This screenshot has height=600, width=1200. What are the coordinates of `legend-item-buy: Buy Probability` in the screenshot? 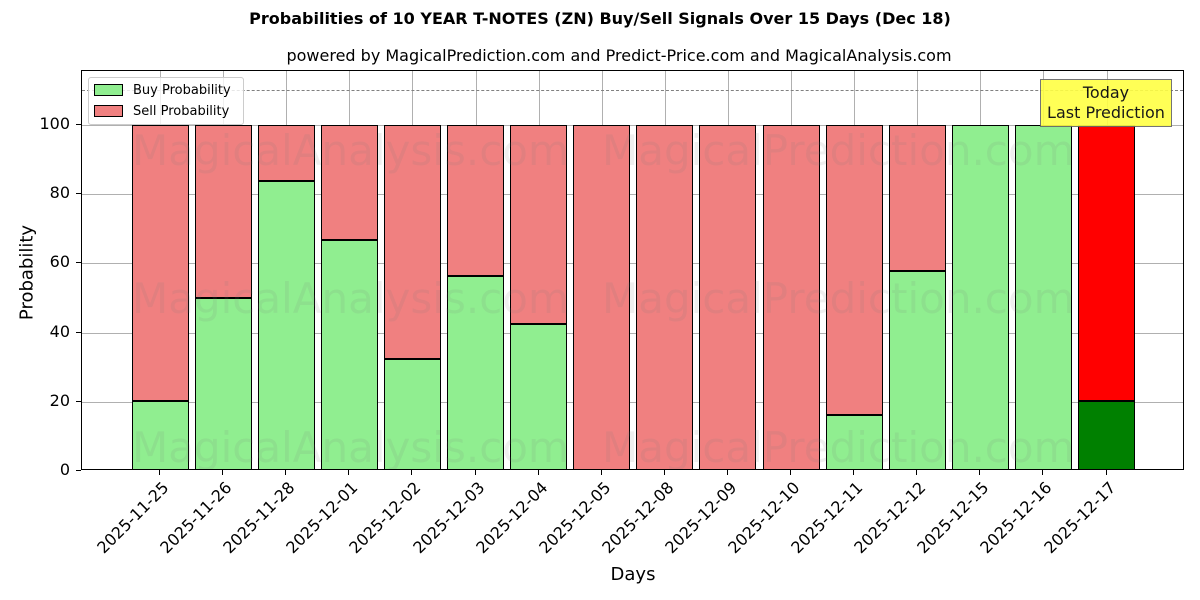 It's located at (162, 90).